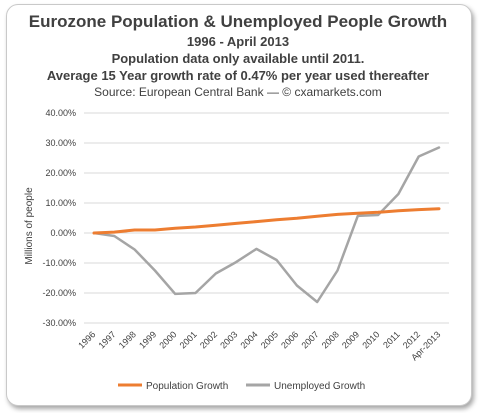 This screenshot has height=413, width=480. I want to click on x-tick-label: 1997, so click(106, 339).